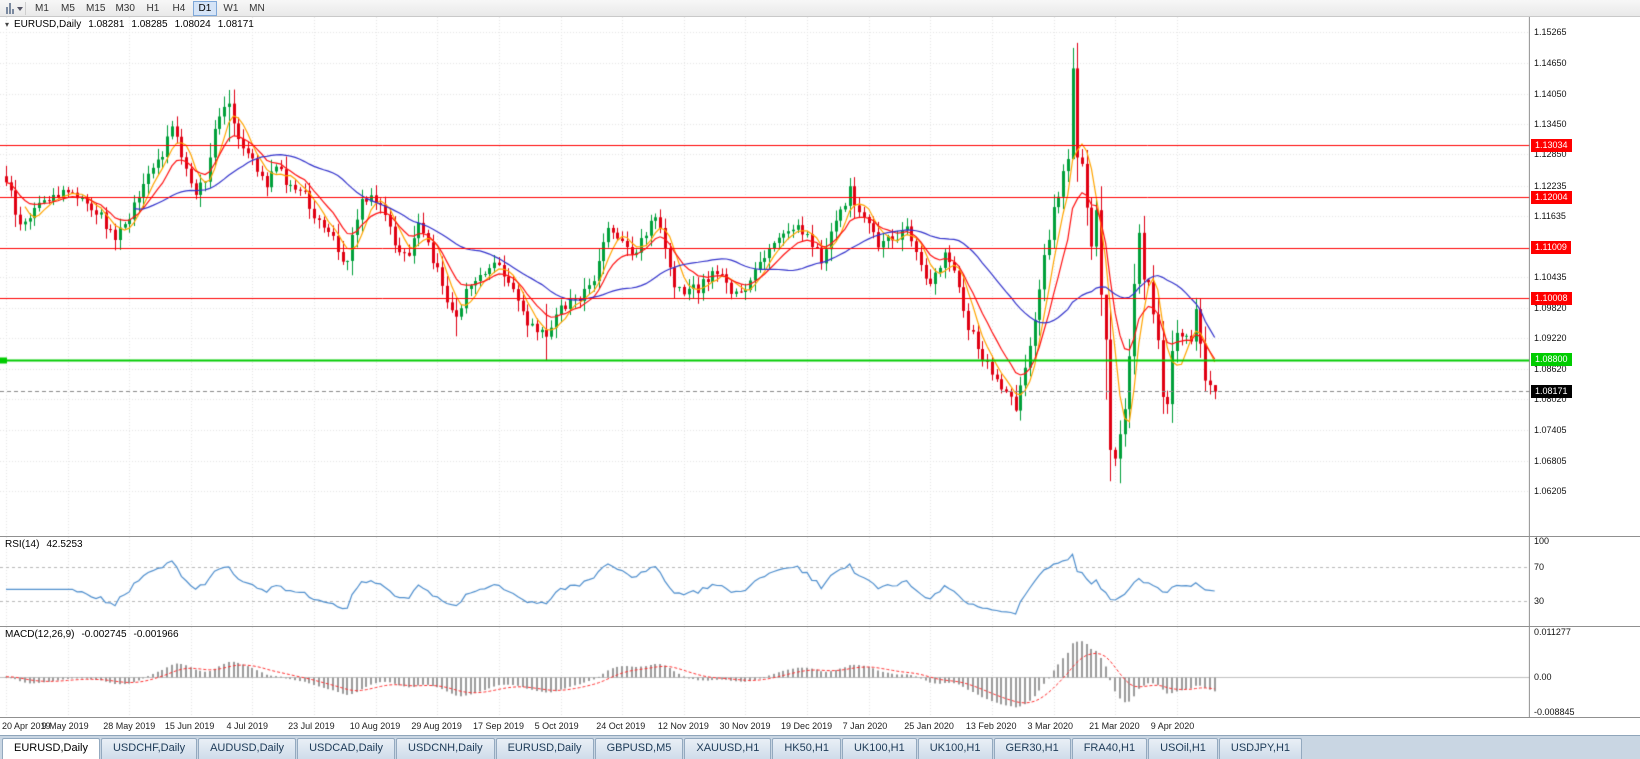 Image resolution: width=1640 pixels, height=759 pixels. What do you see at coordinates (1550, 368) in the screenshot?
I see `price-axis-label: 1.08620` at bounding box center [1550, 368].